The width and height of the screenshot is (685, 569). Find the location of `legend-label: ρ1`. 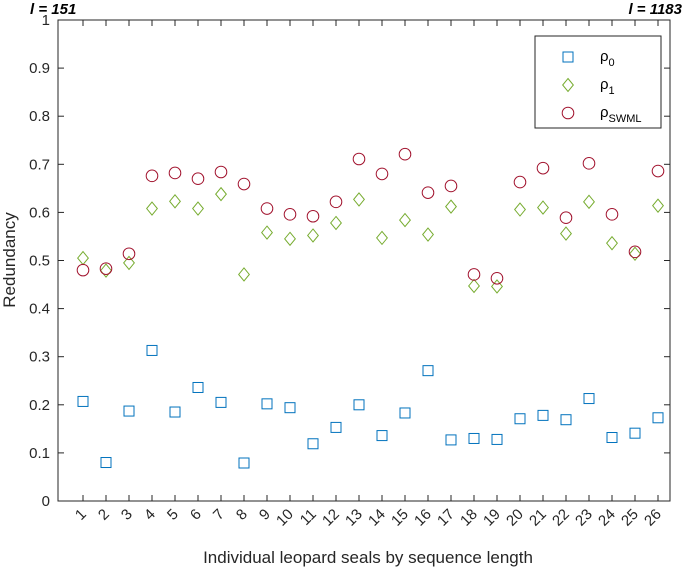

legend-label: ρ1 is located at coordinates (607, 86).